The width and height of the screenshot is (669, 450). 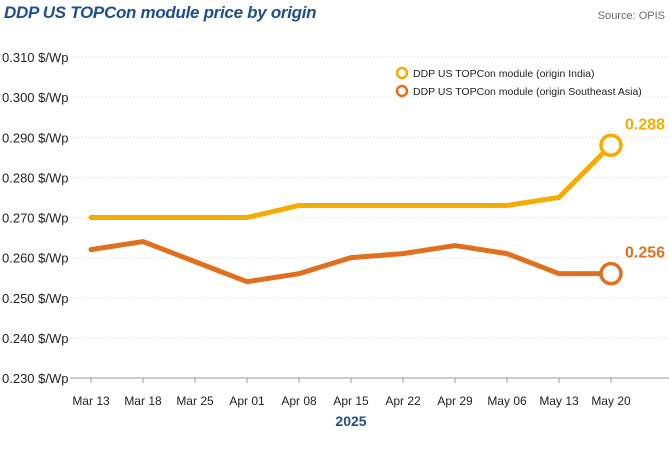 What do you see at coordinates (507, 401) in the screenshot?
I see `x-tick-label: May 06` at bounding box center [507, 401].